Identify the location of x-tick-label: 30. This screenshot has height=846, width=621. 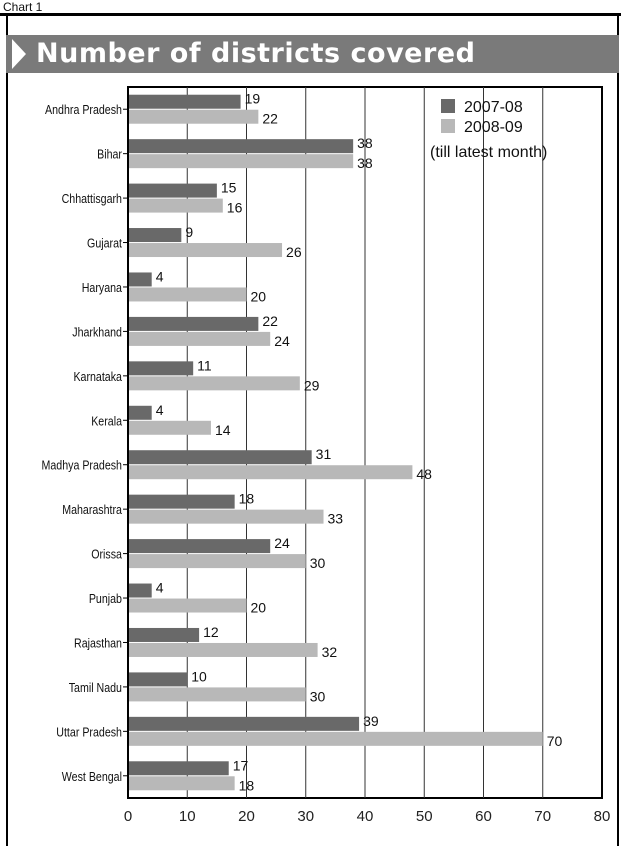
(305, 816).